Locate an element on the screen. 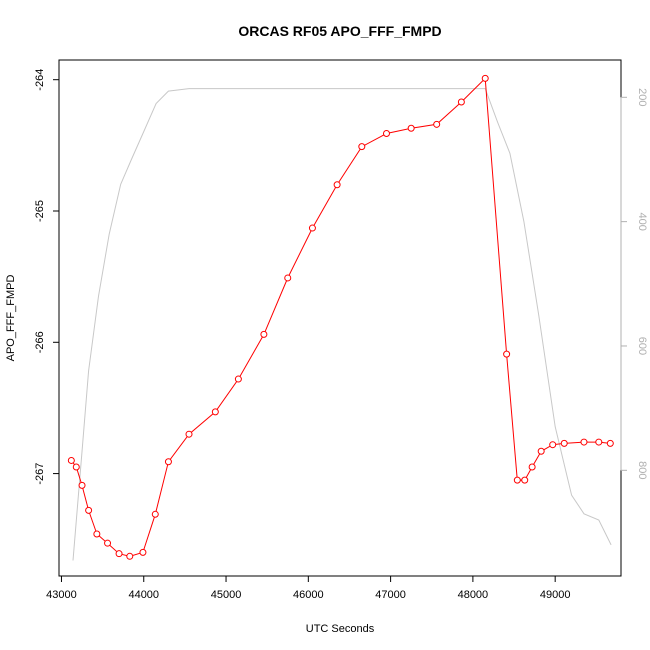 The height and width of the screenshot is (650, 650). x-tick-label: 49000 is located at coordinates (555, 595).